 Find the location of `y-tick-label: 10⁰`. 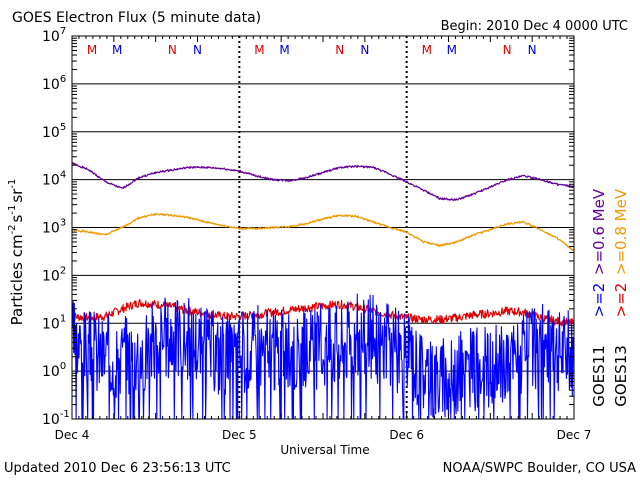

y-tick-label: 10⁰ is located at coordinates (54, 370).